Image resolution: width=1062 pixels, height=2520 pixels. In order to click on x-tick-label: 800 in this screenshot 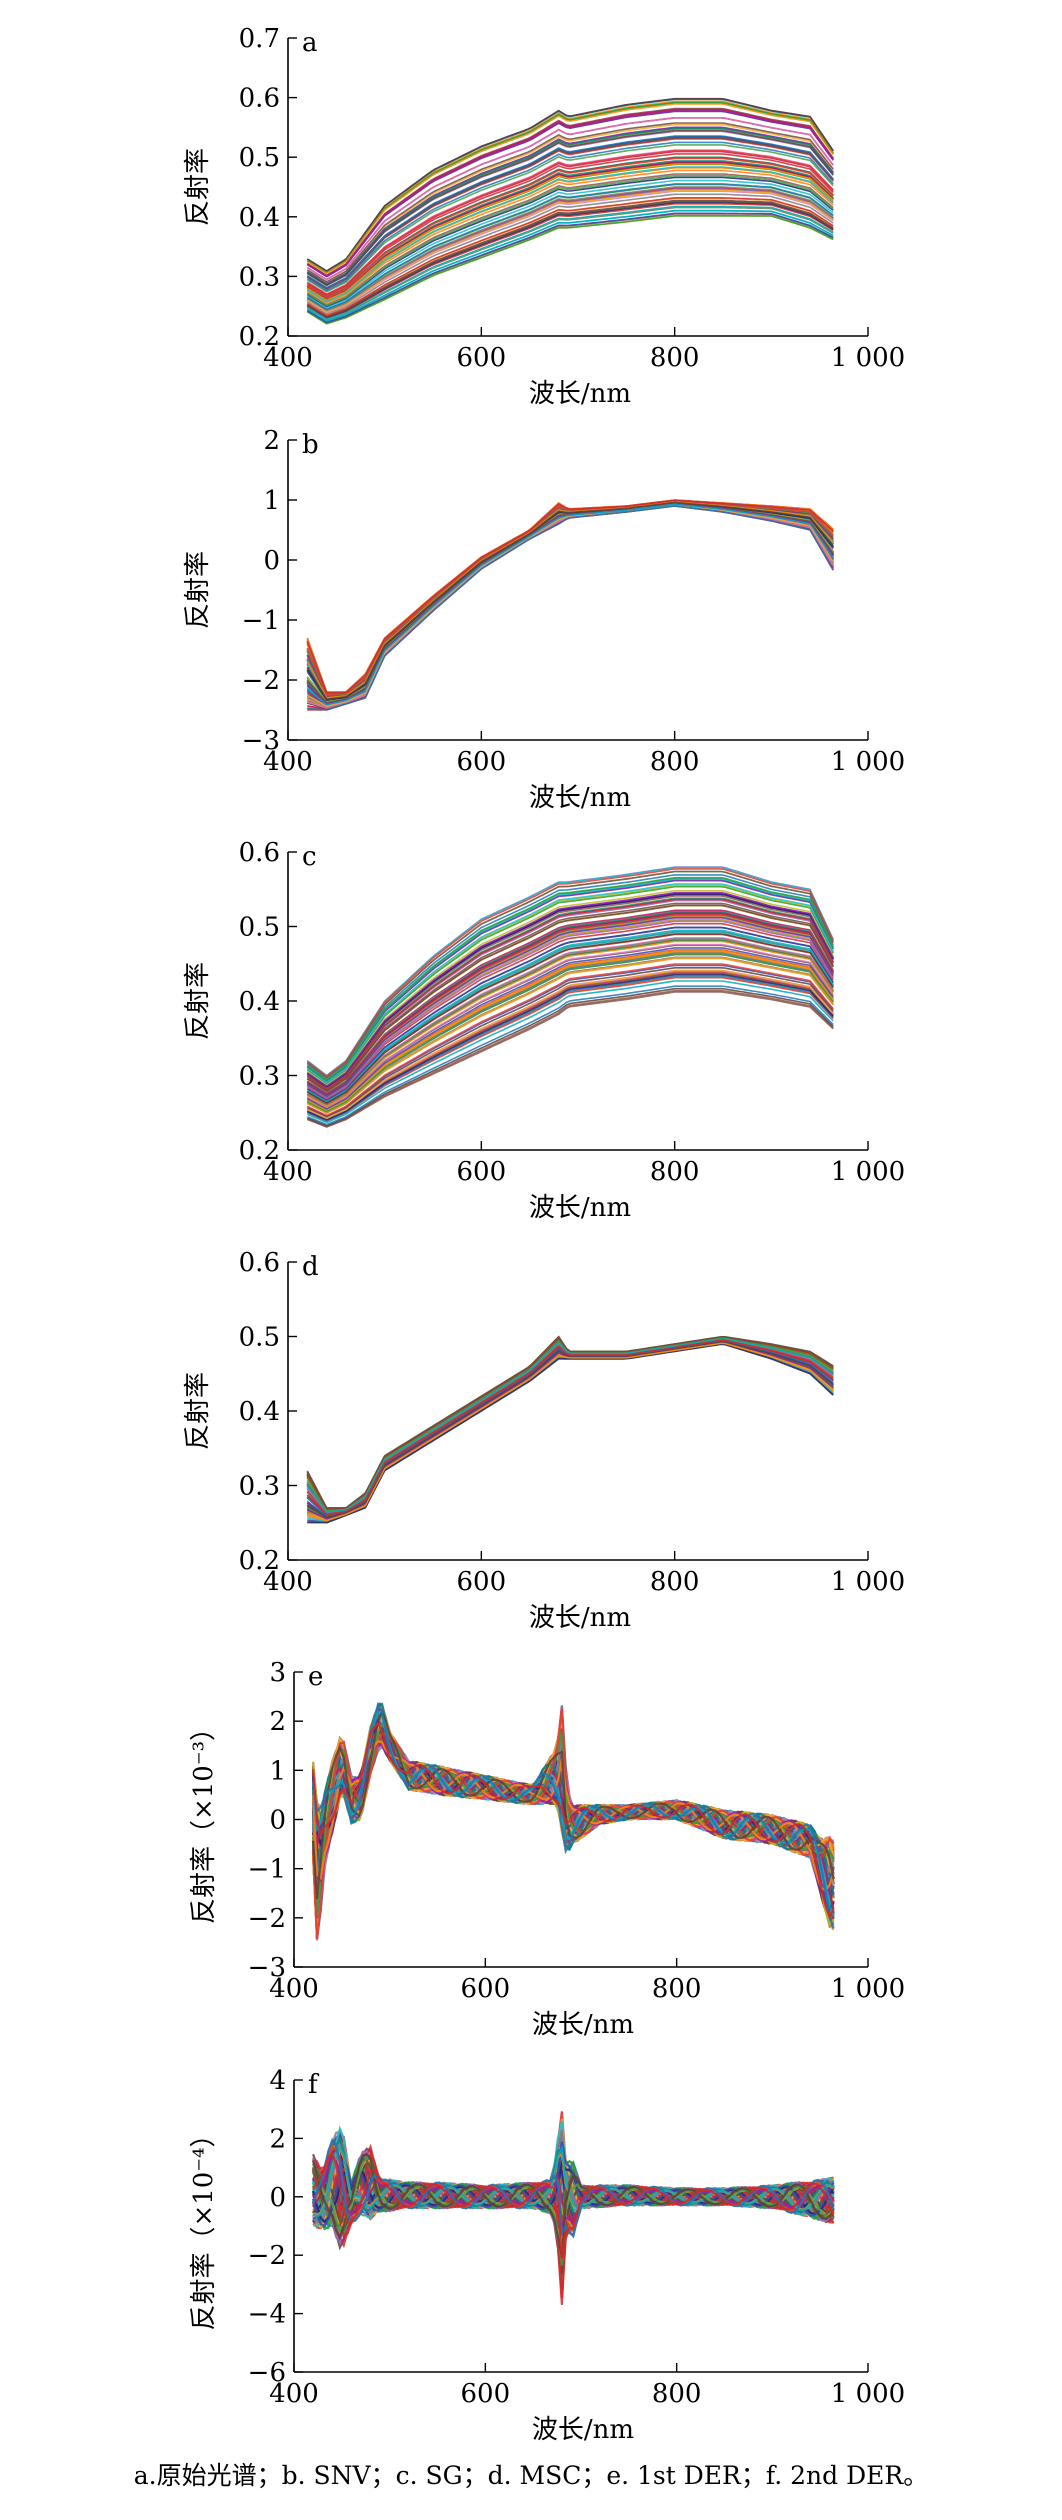, I will do `click(675, 1172)`.